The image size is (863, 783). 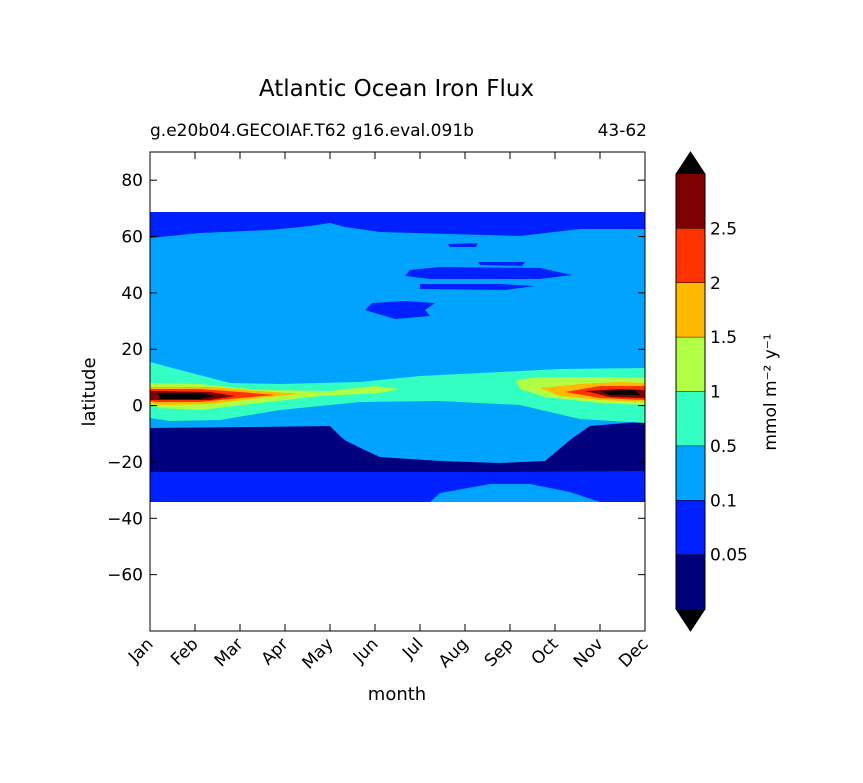 I want to click on x-tick-label: Jul, so click(x=412, y=648).